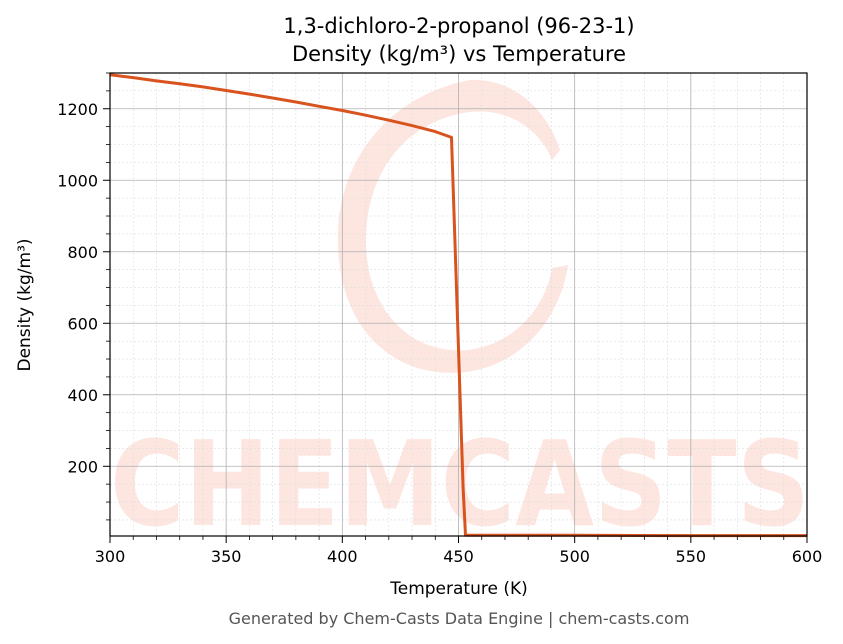 Image resolution: width=843 pixels, height=644 pixels. Describe the element at coordinates (82, 395) in the screenshot. I see `y-tick-label: 400` at that location.